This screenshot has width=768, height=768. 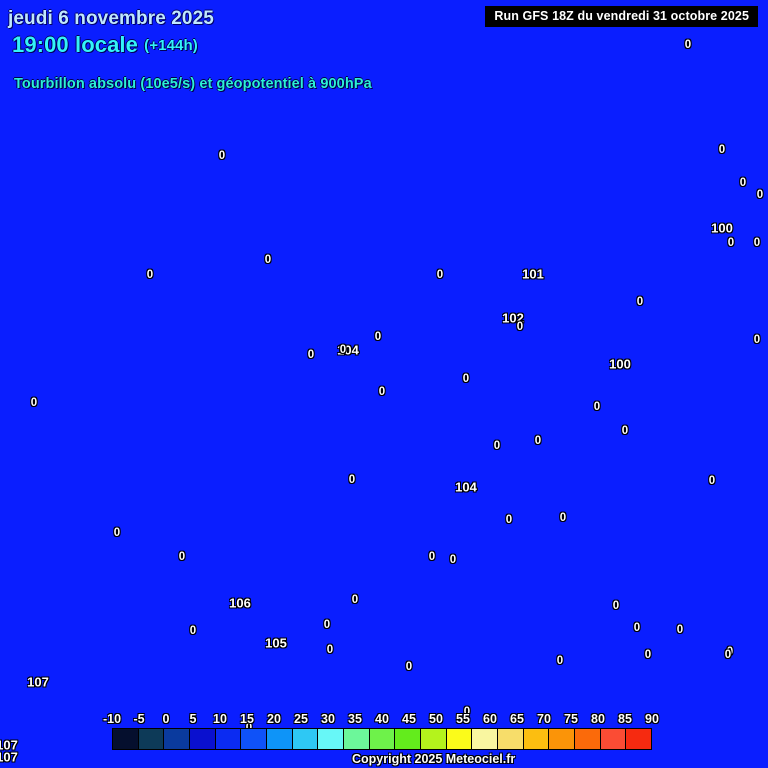 I want to click on legend-tick: 15, so click(x=247, y=719).